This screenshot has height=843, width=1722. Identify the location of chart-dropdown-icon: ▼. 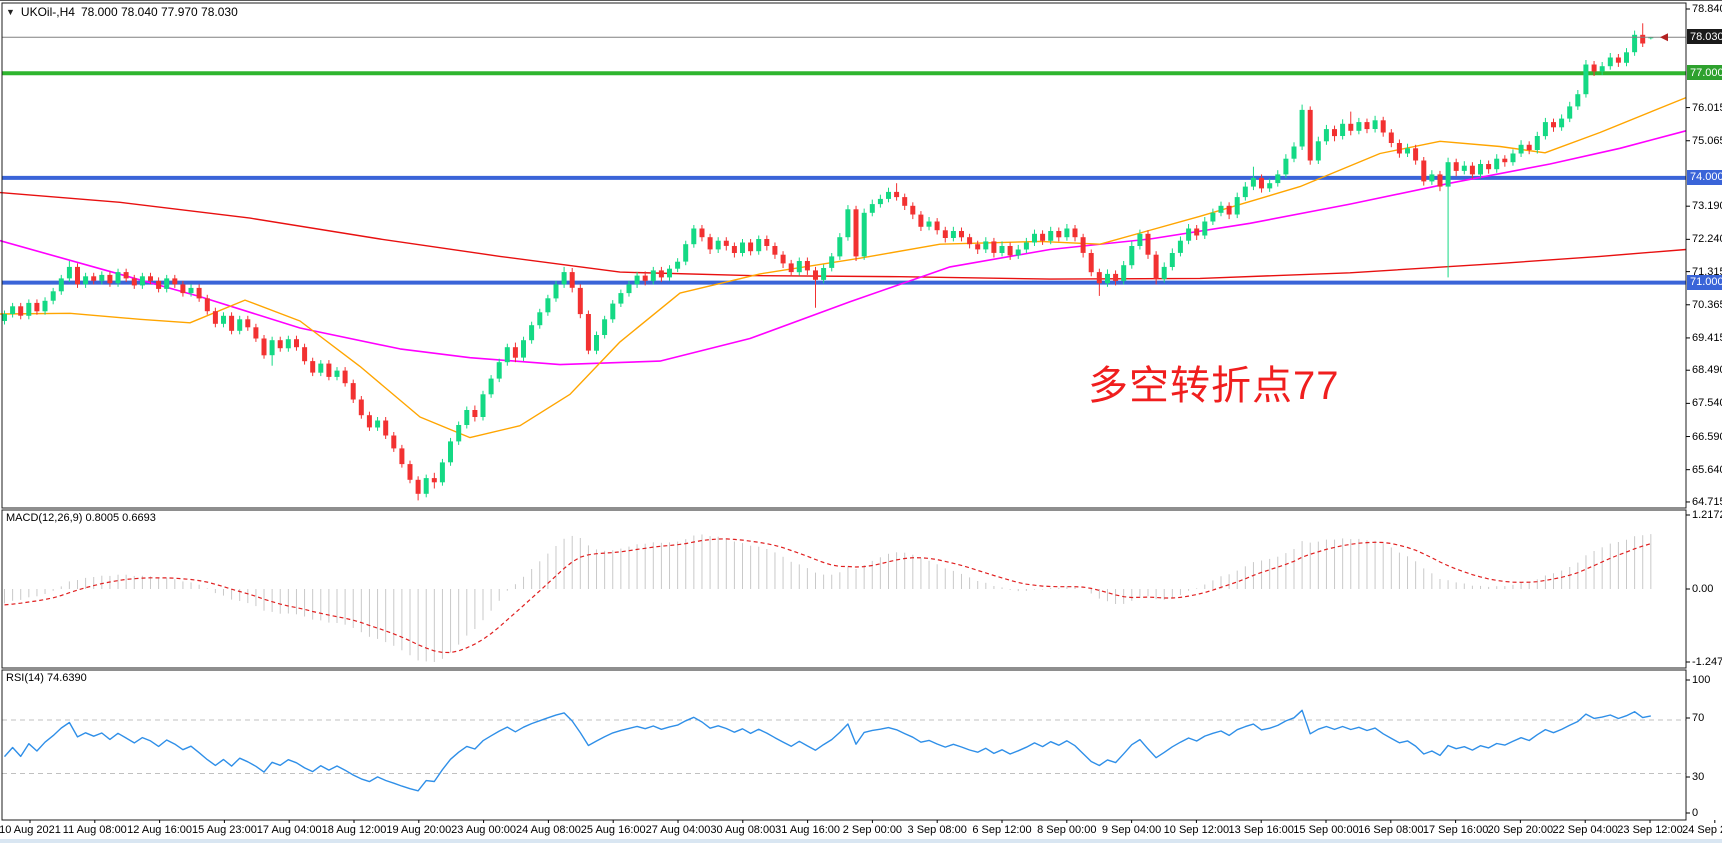
(10, 12).